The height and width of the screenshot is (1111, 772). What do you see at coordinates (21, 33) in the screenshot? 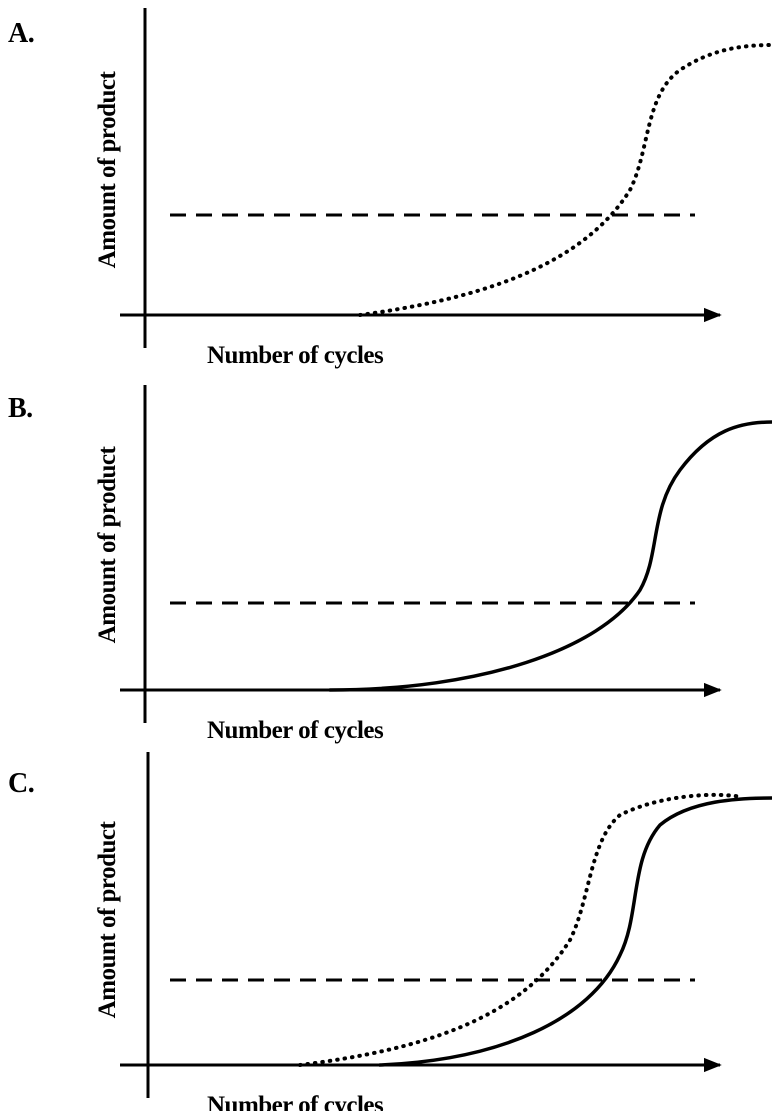
I see `panel-label: A.` at bounding box center [21, 33].